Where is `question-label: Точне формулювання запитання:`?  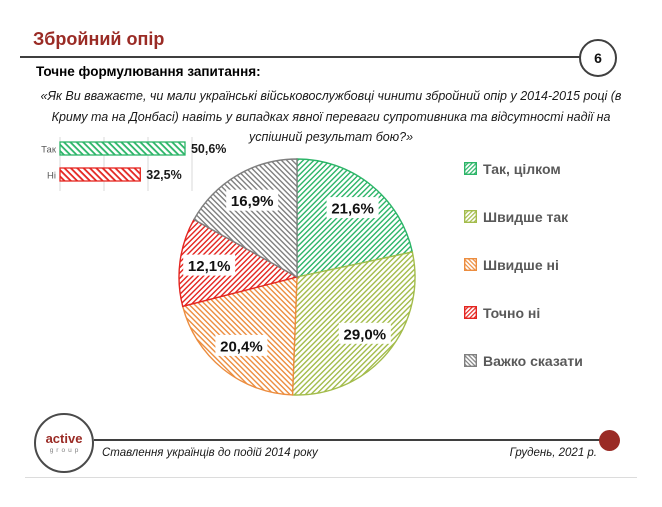 question-label: Точне формулювання запитання: is located at coordinates (148, 71).